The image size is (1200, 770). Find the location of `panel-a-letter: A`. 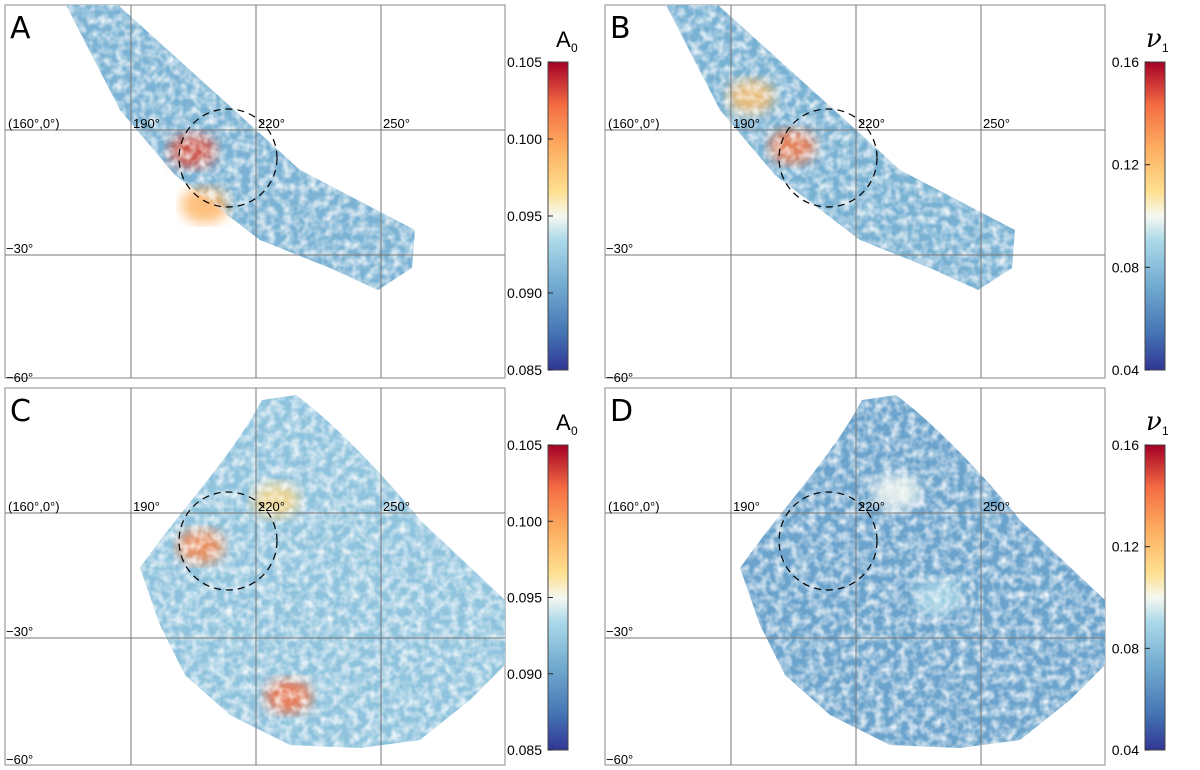

panel-a-letter: A is located at coordinates (20, 28).